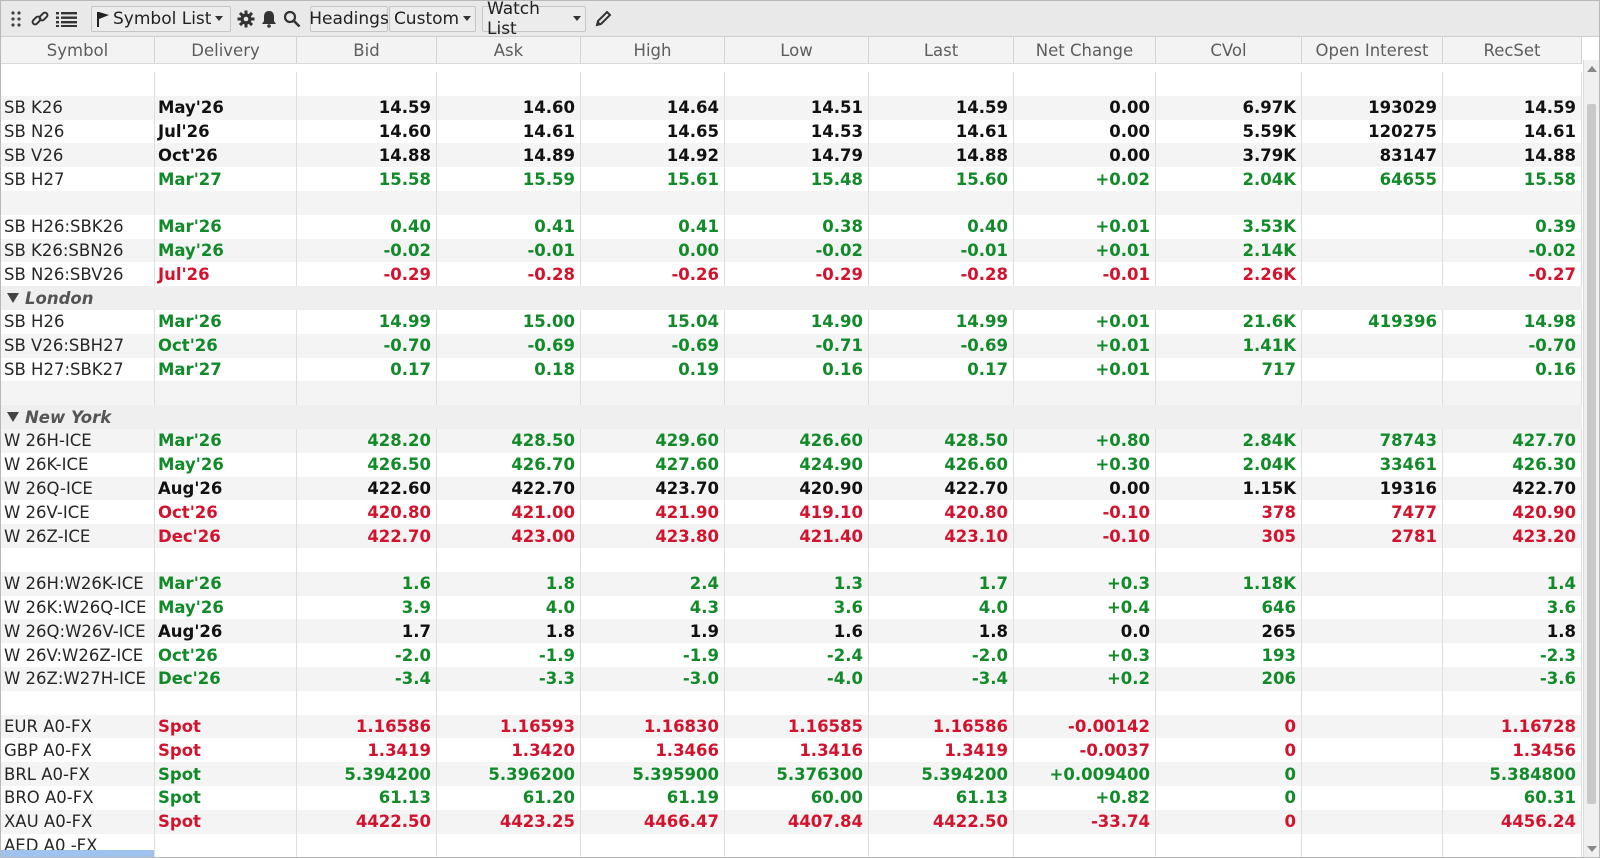 Image resolution: width=1600 pixels, height=858 pixels. Describe the element at coordinates (78, 179) in the screenshot. I see `cell-symbol: SB H27` at that location.